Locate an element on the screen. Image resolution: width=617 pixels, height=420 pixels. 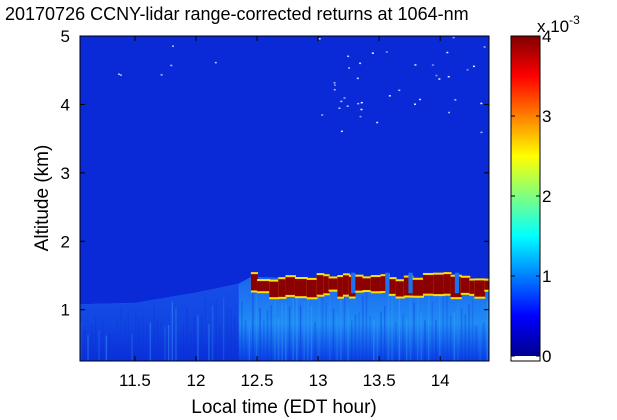
colorbar-ticks: 0 1 2 3 4 is located at coordinates (531, 196).